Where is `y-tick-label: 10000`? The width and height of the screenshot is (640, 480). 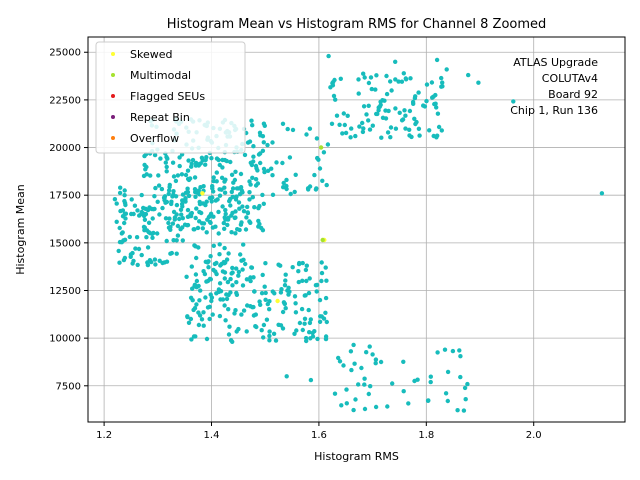 y-tick-label: 10000 is located at coordinates (65, 339).